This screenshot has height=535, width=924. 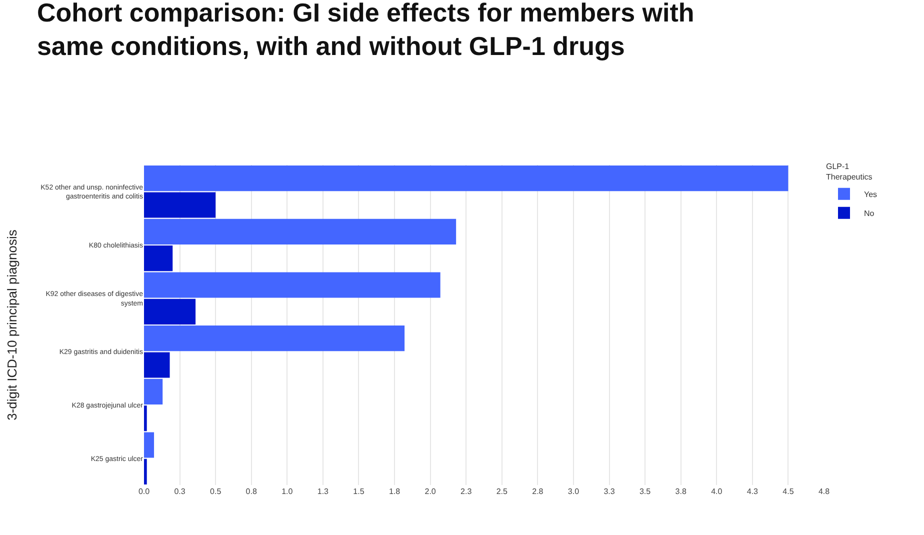 What do you see at coordinates (824, 491) in the screenshot?
I see `x-tick-label: 4.8` at bounding box center [824, 491].